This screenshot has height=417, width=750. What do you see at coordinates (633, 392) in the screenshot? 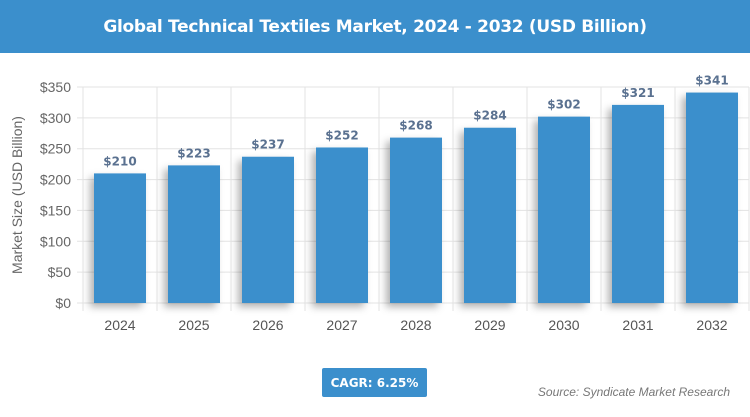
I see `source-note: Source: Syndicate Market Research` at bounding box center [633, 392].